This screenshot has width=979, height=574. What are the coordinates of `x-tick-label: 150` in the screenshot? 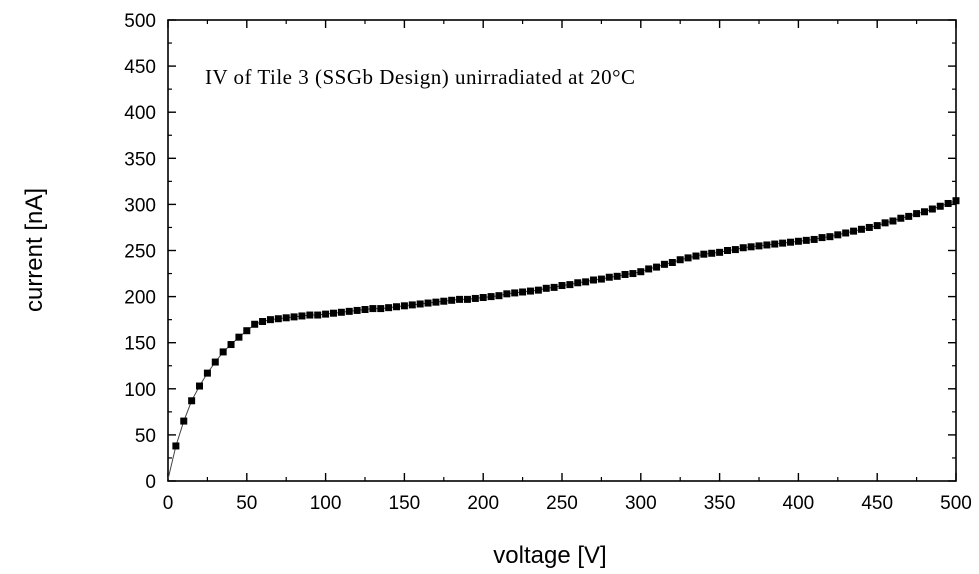 It's located at (405, 503).